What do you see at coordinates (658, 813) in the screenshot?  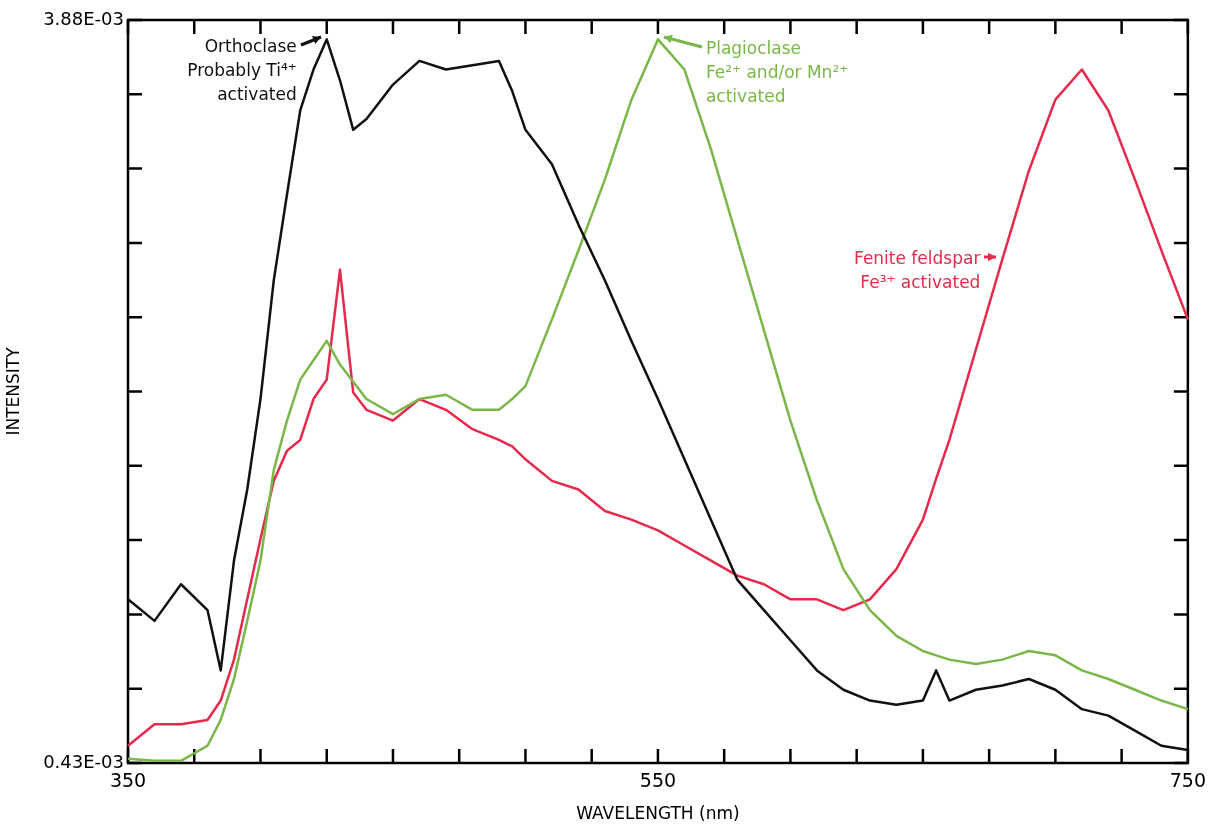 I see `x-axis-title: WAVELENGTH (nm)` at bounding box center [658, 813].